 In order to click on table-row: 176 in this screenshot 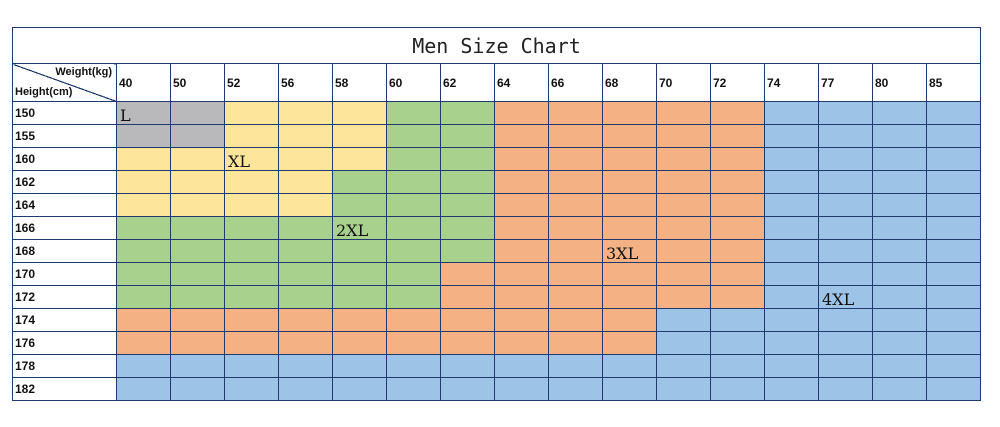, I will do `click(496, 343)`.